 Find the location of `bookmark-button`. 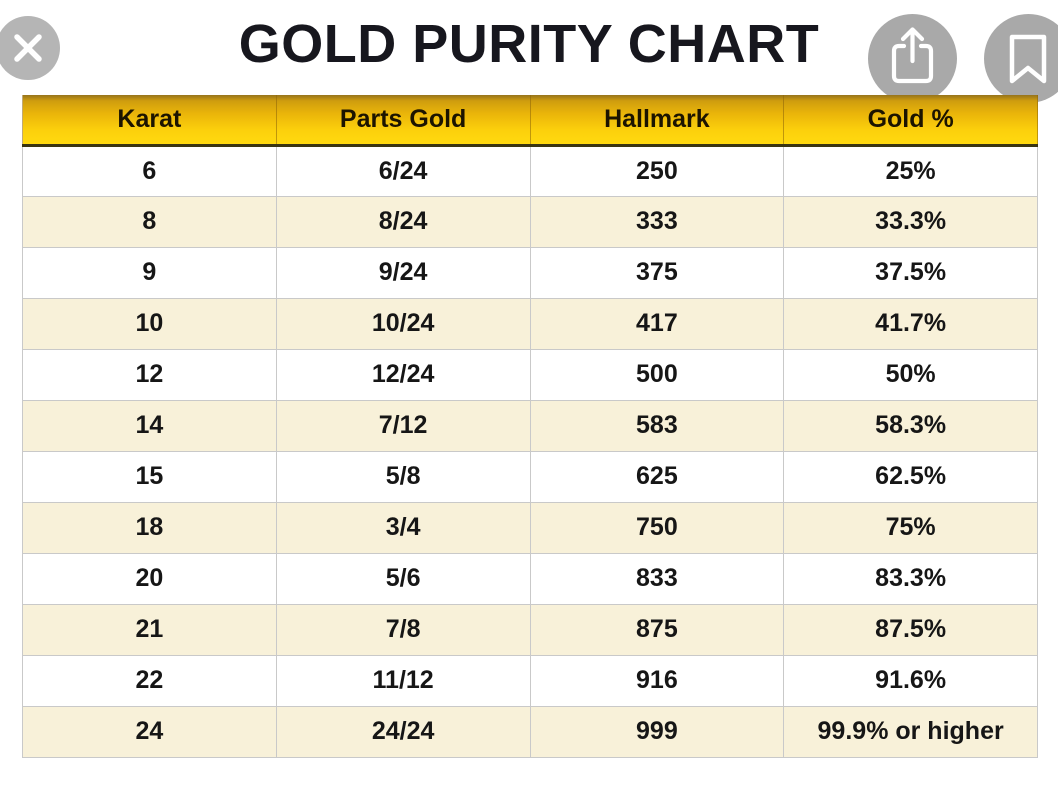

bookmark-button is located at coordinates (1021, 58).